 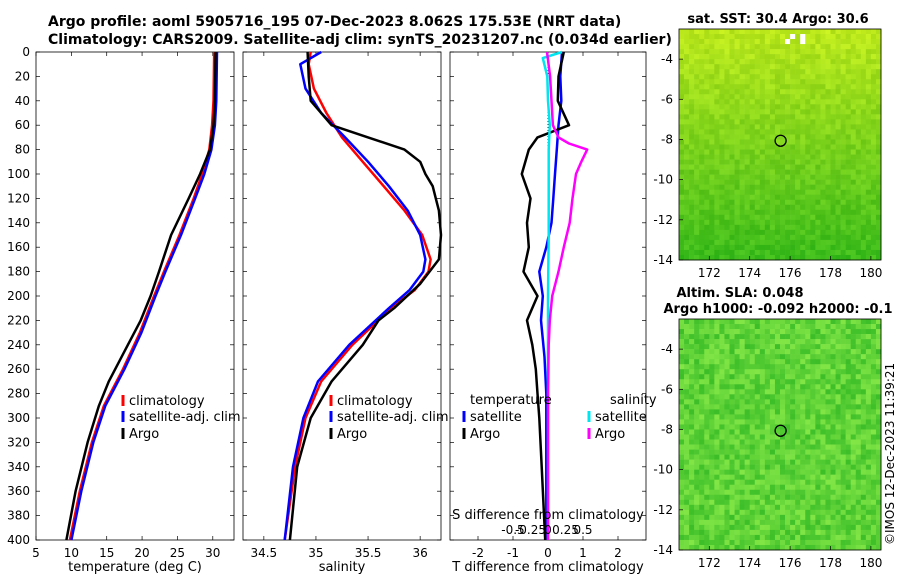 What do you see at coordinates (667, 429) in the screenshot?
I see `sla-map-y-tick-label: -8` at bounding box center [667, 429].